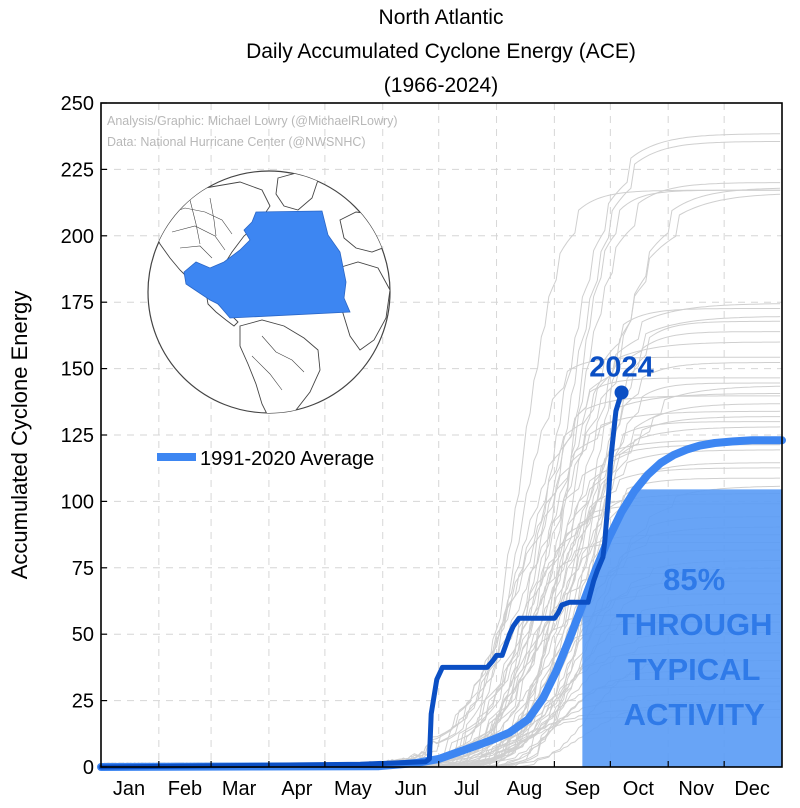 This screenshot has width=800, height=808. Describe the element at coordinates (353, 789) in the screenshot. I see `x-tick-label: May` at that location.